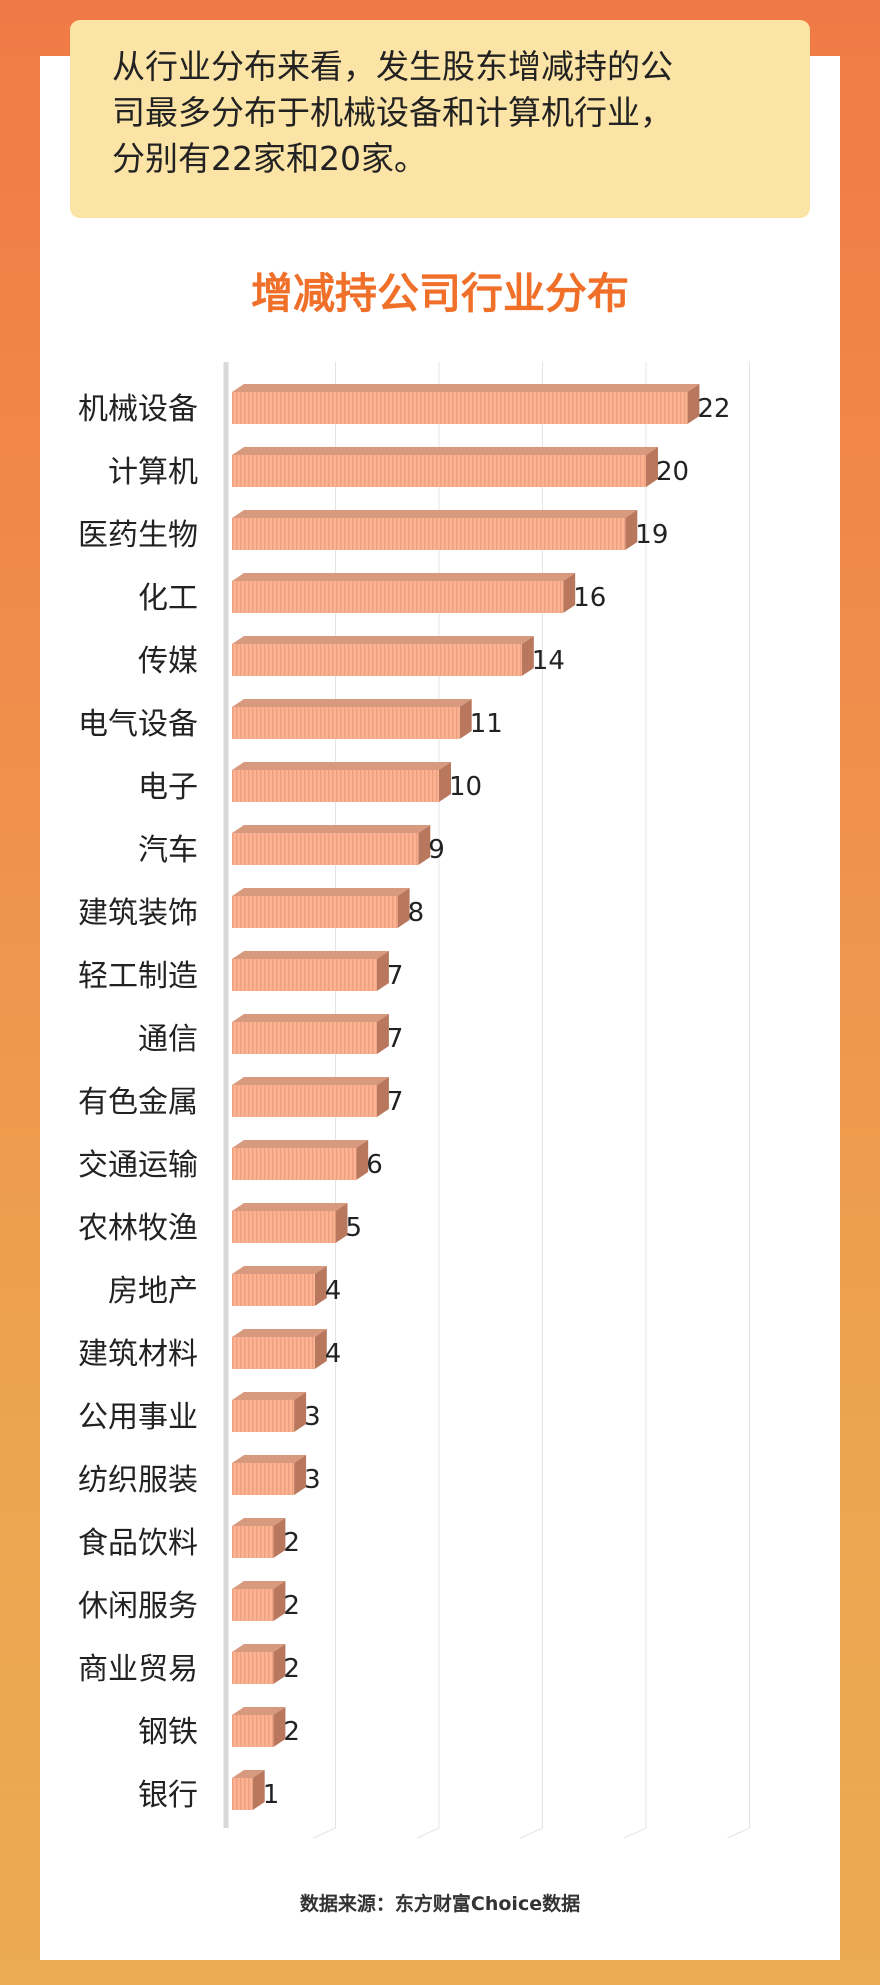 This screenshot has width=880, height=1985. I want to click on value-label: 10, so click(465, 787).